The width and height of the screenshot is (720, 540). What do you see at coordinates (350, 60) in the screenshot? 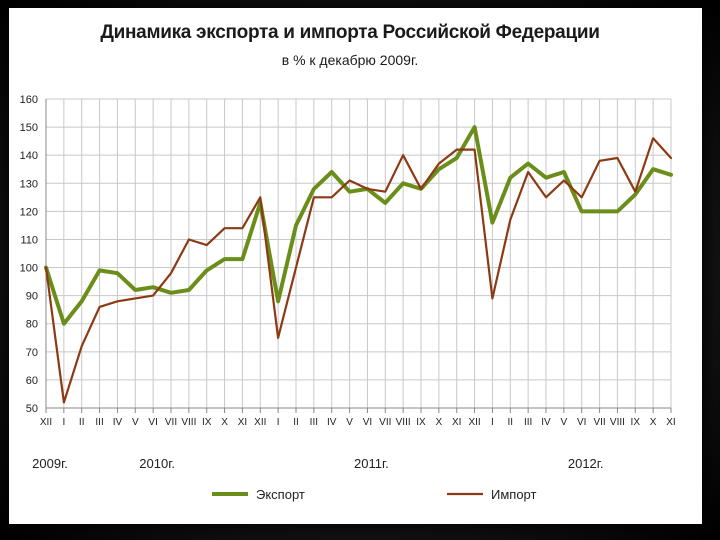
I see `chart-subtitle: в % к декабрю 2009г.` at bounding box center [350, 60].